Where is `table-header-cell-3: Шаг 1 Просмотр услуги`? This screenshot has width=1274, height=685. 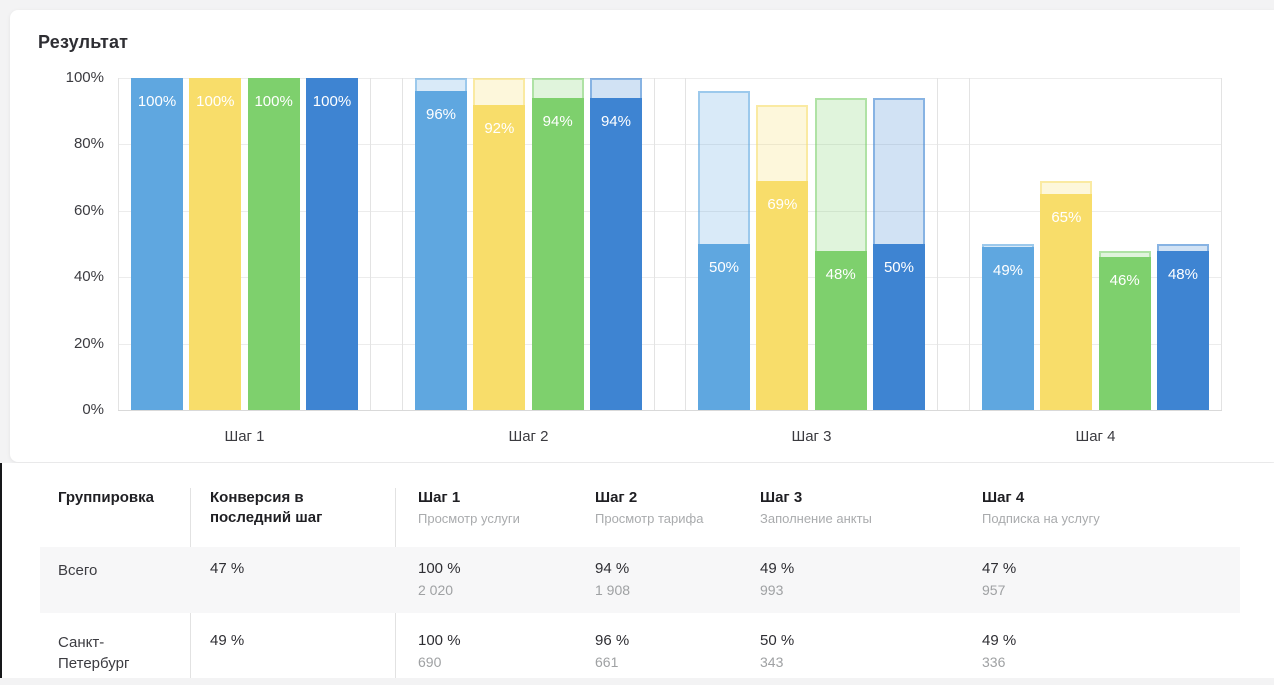
table-header-cell-3: Шаг 1 Просмотр услуги is located at coordinates (506, 517).